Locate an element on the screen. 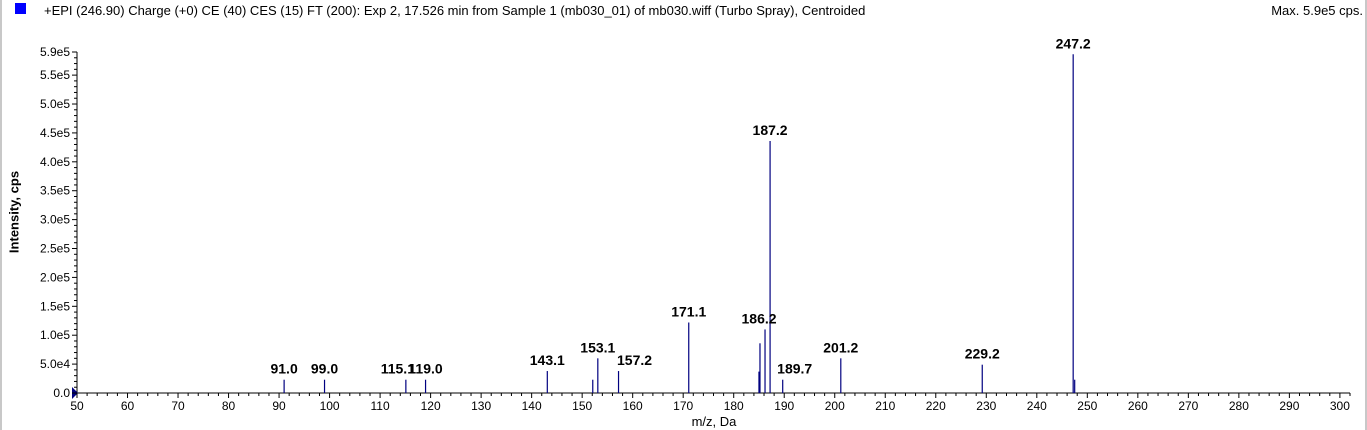 The height and width of the screenshot is (430, 1367). x-tick-label: 210 is located at coordinates (885, 406).